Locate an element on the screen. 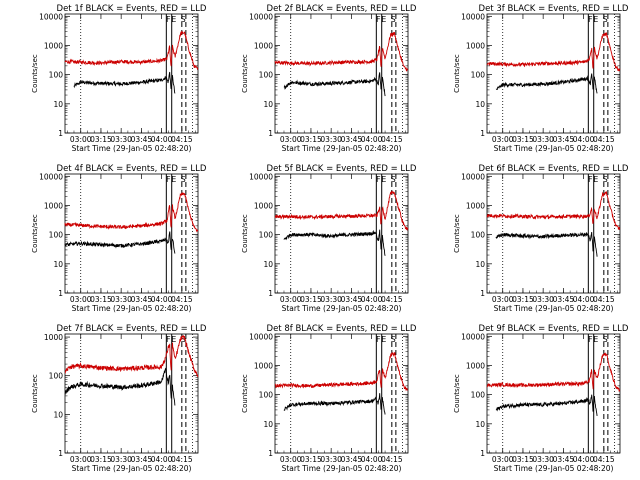 The width and height of the screenshot is (640, 480). panel-title: Det 5f BLACK = Events, RED = LLD is located at coordinates (342, 169).